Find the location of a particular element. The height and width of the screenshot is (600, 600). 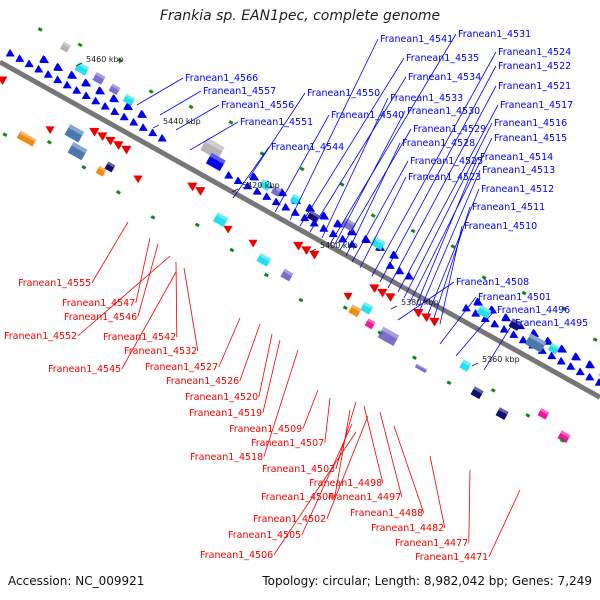

kbp-label: 5360 kbp is located at coordinates (501, 359).